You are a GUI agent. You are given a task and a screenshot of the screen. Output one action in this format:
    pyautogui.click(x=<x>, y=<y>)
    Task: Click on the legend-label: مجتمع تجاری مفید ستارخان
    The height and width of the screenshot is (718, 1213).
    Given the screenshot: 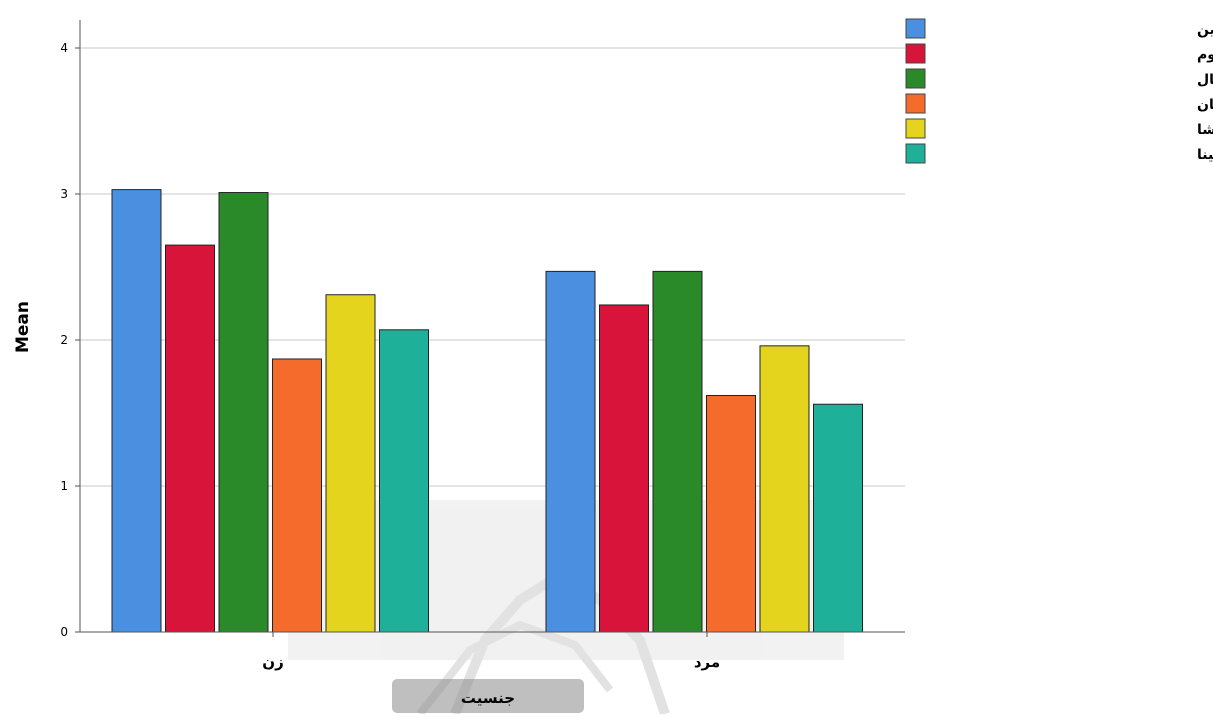 What is the action you would take?
    pyautogui.click(x=1205, y=105)
    